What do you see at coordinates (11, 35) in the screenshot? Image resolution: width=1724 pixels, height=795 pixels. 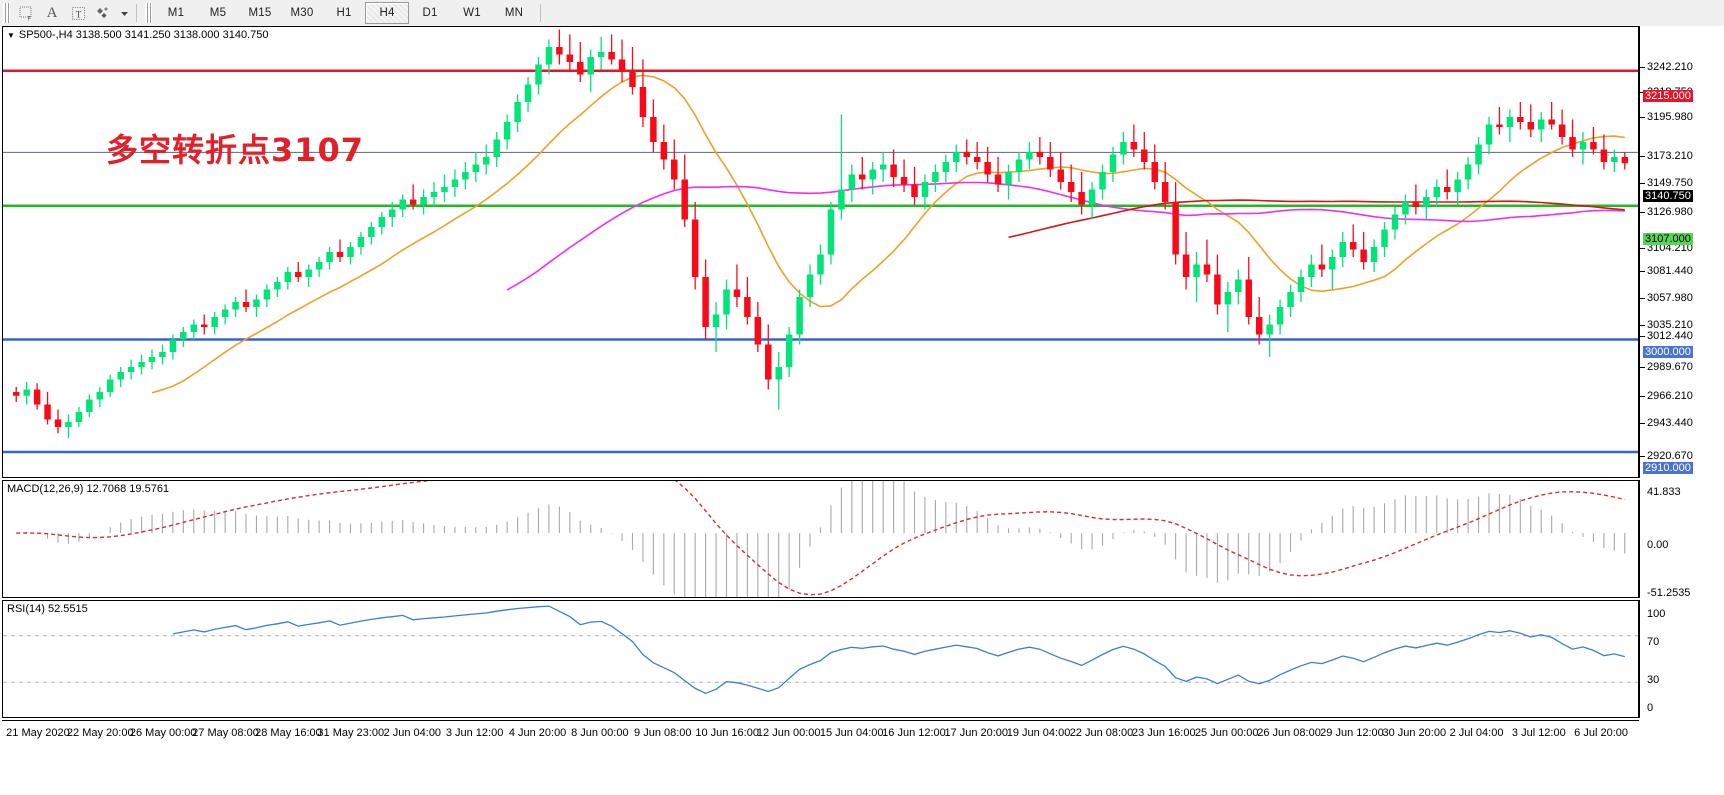 I see `collapse-arrow-icon: ▼` at bounding box center [11, 35].